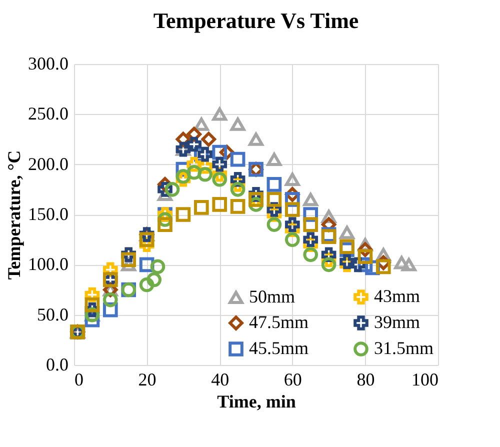  What do you see at coordinates (279, 348) in the screenshot?
I see `legend-label: 45.5mm` at bounding box center [279, 348].